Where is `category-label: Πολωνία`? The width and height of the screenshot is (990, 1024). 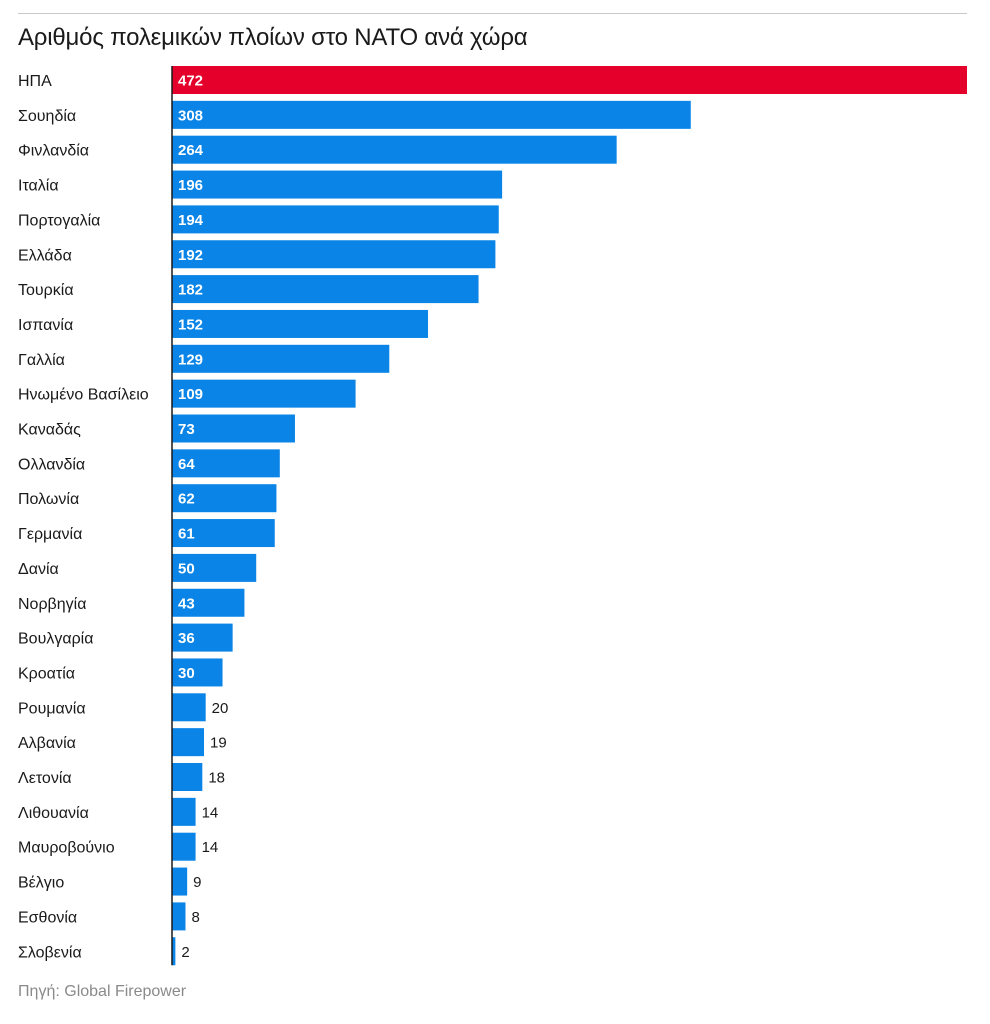 category-label: Πολωνία is located at coordinates (48, 499).